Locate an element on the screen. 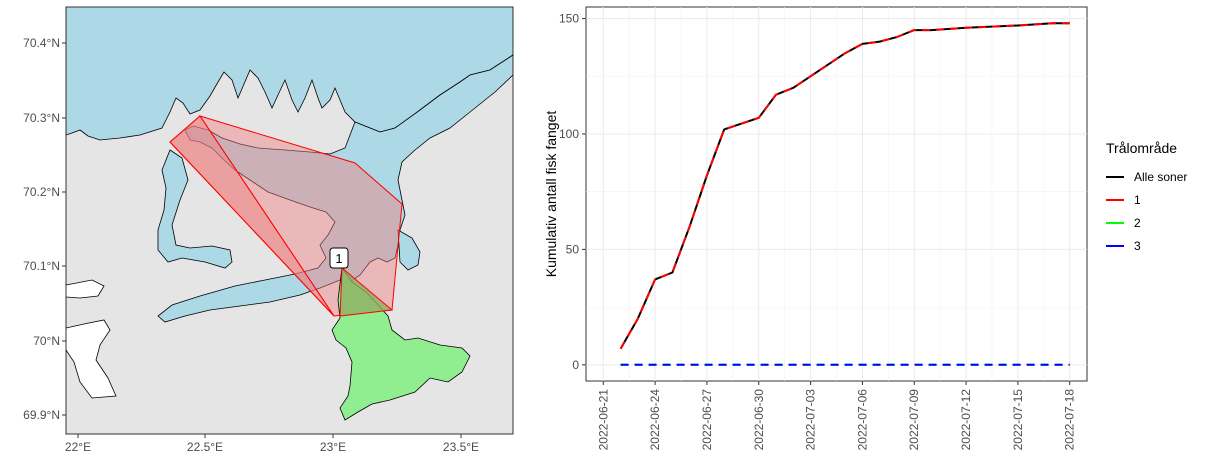  lat-tick-label: 70.4°N is located at coordinates (41, 43).